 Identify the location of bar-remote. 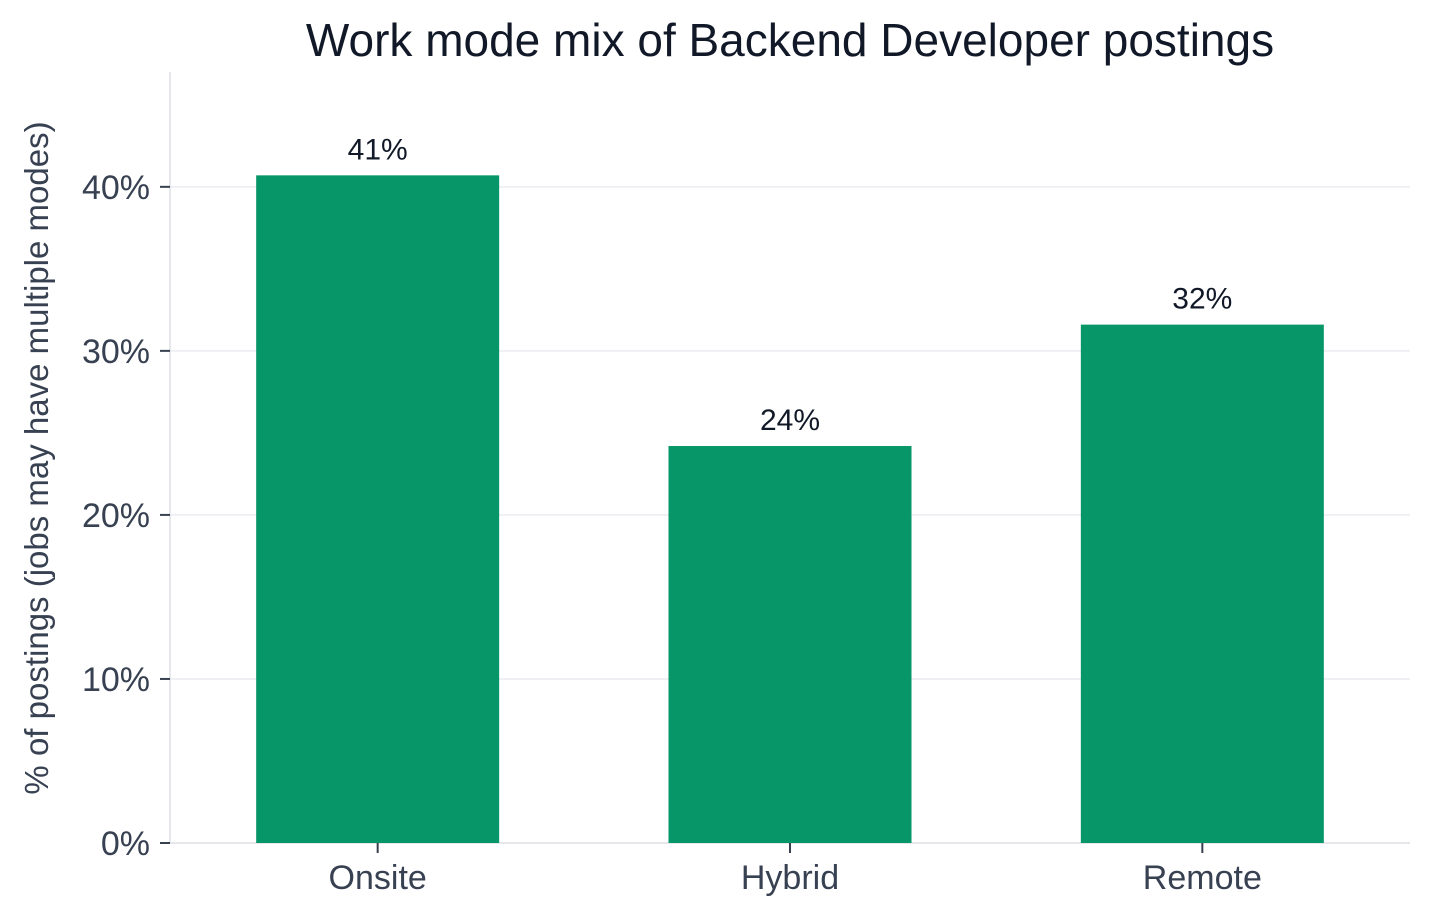
(1202, 584).